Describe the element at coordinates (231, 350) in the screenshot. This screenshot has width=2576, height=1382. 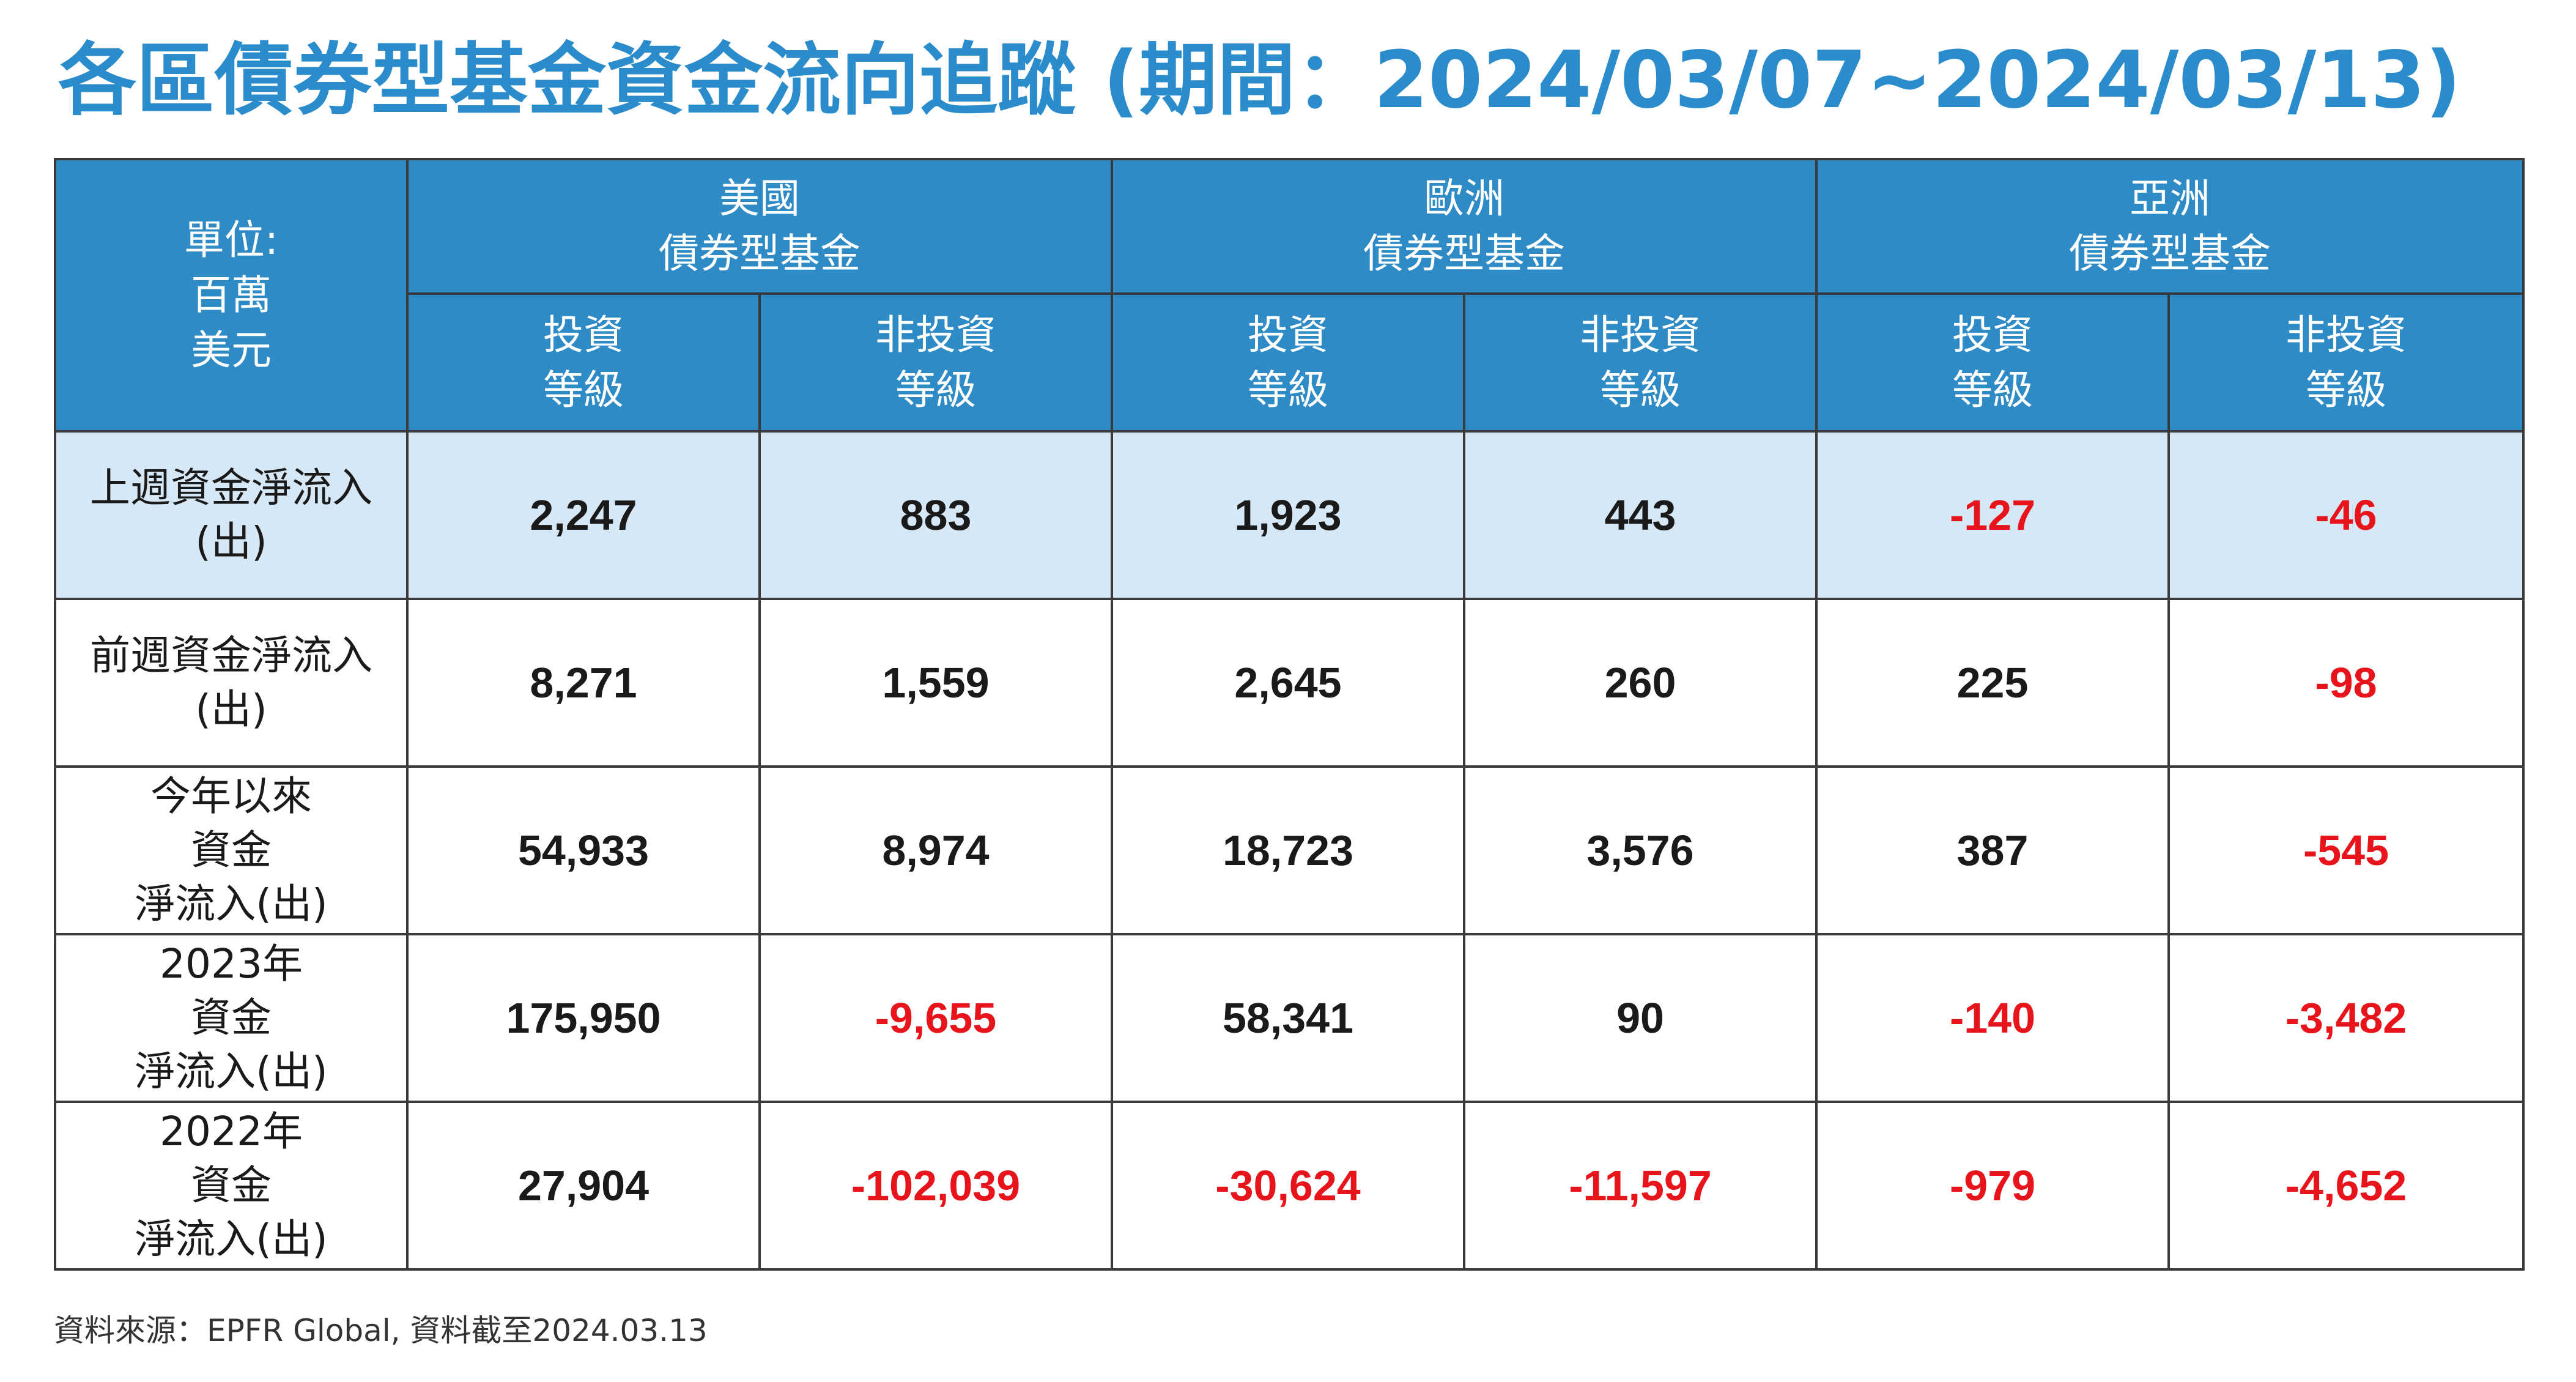
I see `unit-line: 美元` at that location.